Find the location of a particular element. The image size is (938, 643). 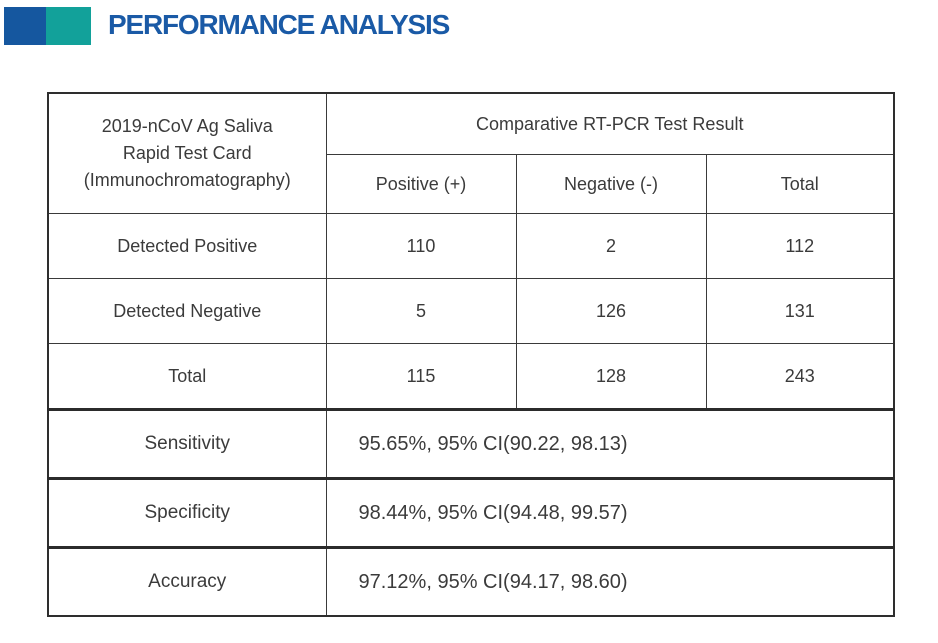

blue-square-icon is located at coordinates (25, 26).